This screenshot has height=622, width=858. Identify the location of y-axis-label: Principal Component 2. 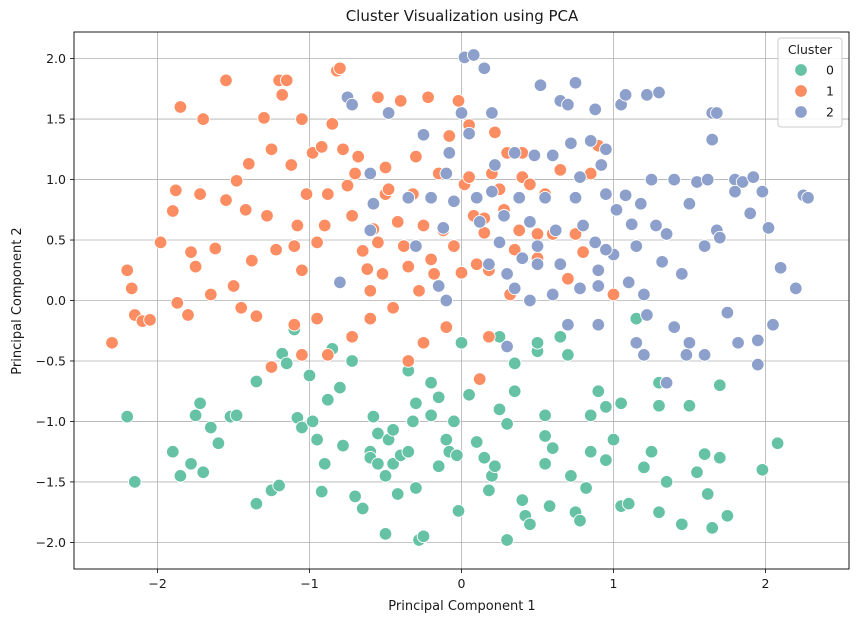
(17, 300).